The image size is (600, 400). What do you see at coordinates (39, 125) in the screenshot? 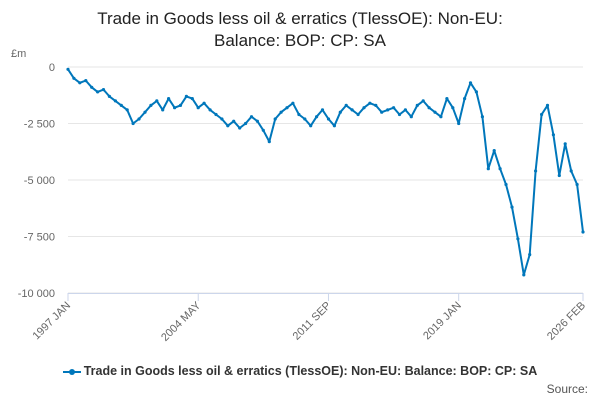
I see `y-tick-label: -2 500` at bounding box center [39, 125].